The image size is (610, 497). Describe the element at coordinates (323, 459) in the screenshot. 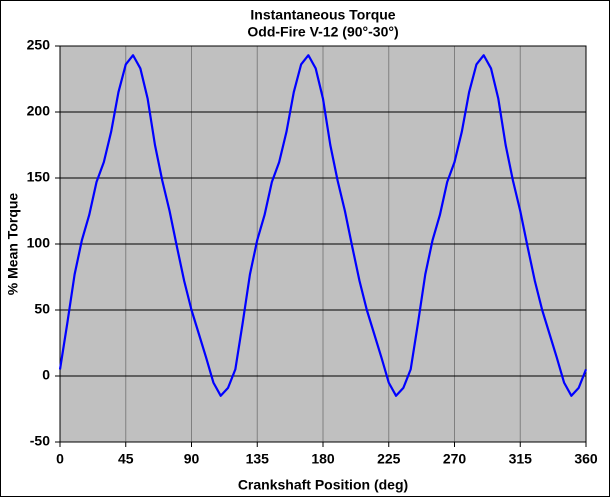

I see `x-tick-label: 180` at that location.